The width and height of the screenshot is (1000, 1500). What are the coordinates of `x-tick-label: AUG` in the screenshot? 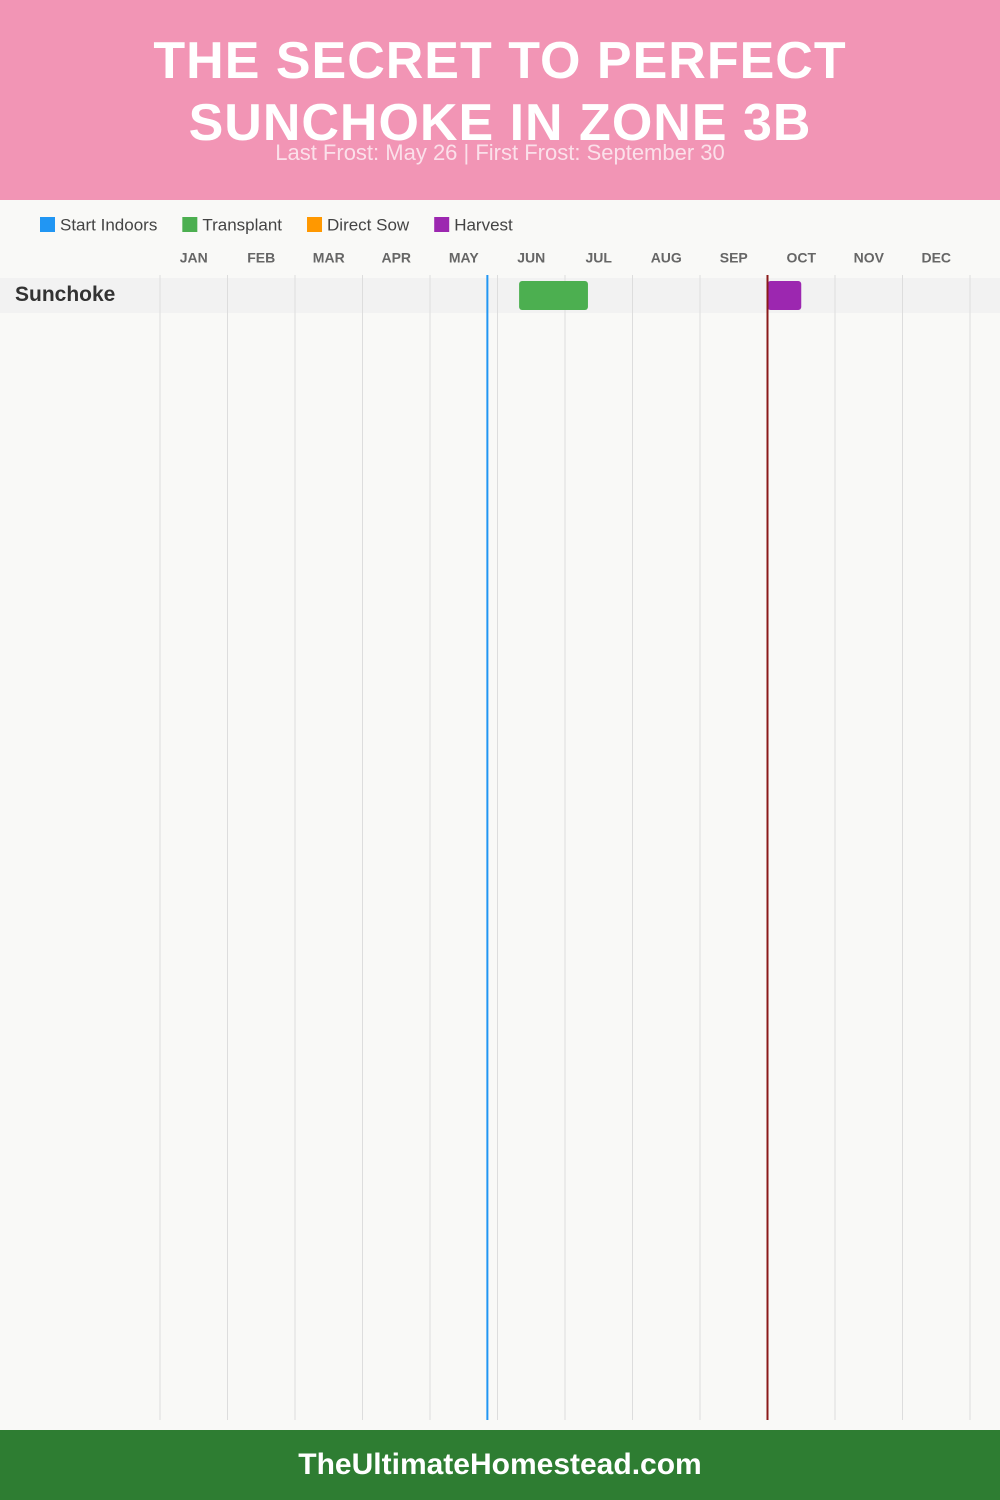 It's located at (666, 258).